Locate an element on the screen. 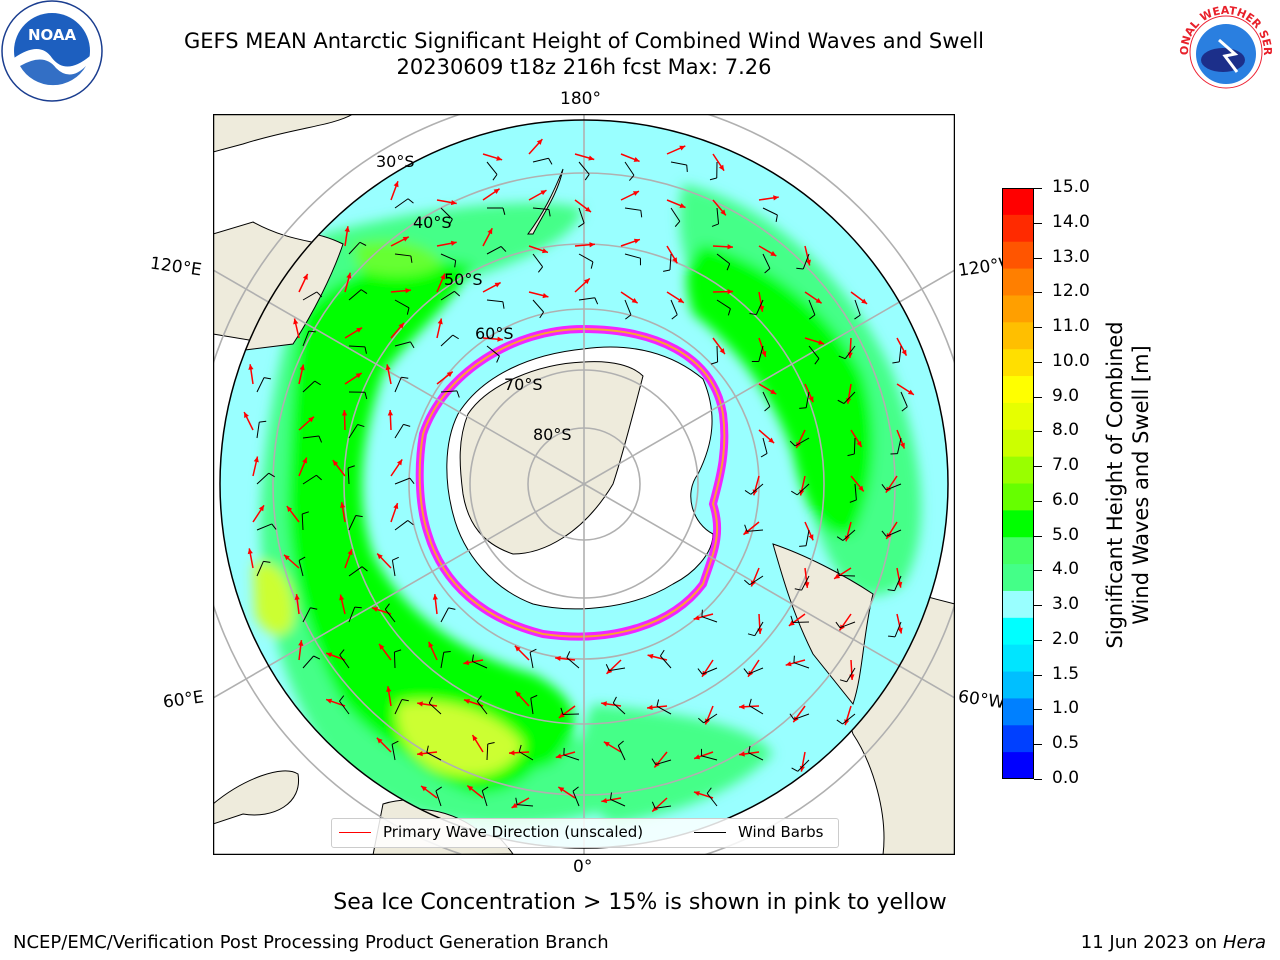  colorbar-tick-label: 5.0 is located at coordinates (1066, 534).